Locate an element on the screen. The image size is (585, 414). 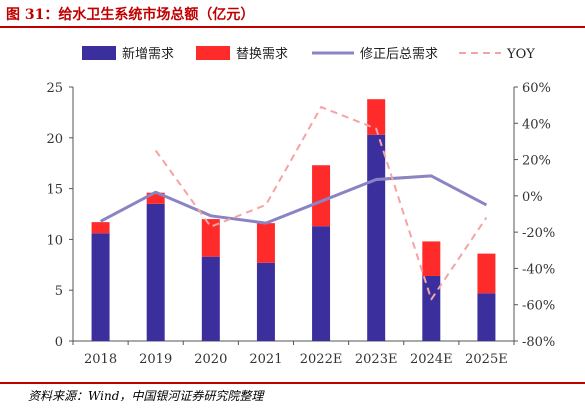
left-tick-label: 5 is located at coordinates (59, 291).